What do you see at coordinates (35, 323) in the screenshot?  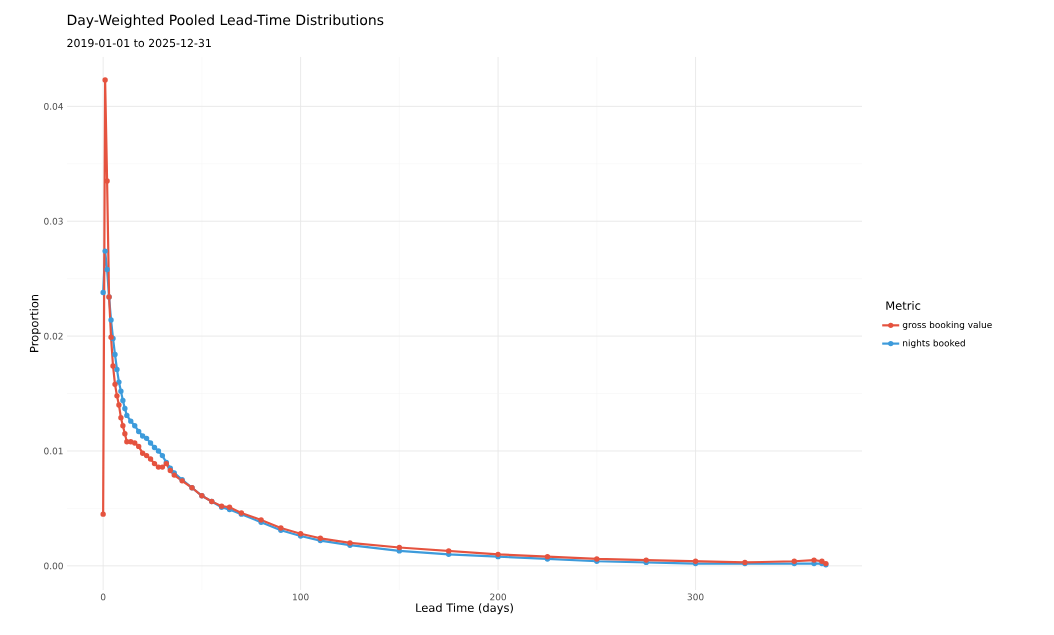 I see `y-axis-title: Proportion` at bounding box center [35, 323].